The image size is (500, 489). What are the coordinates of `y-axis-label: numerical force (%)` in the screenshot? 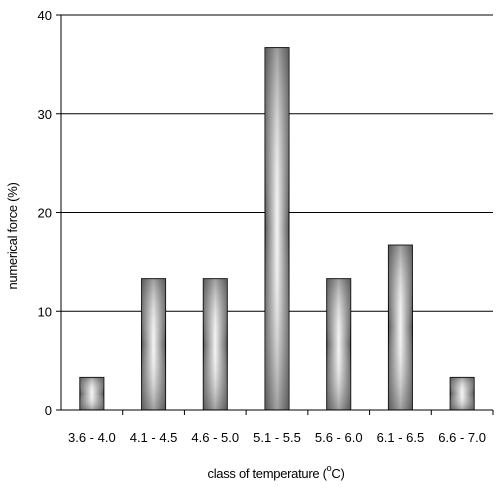 It's located at (12, 236).